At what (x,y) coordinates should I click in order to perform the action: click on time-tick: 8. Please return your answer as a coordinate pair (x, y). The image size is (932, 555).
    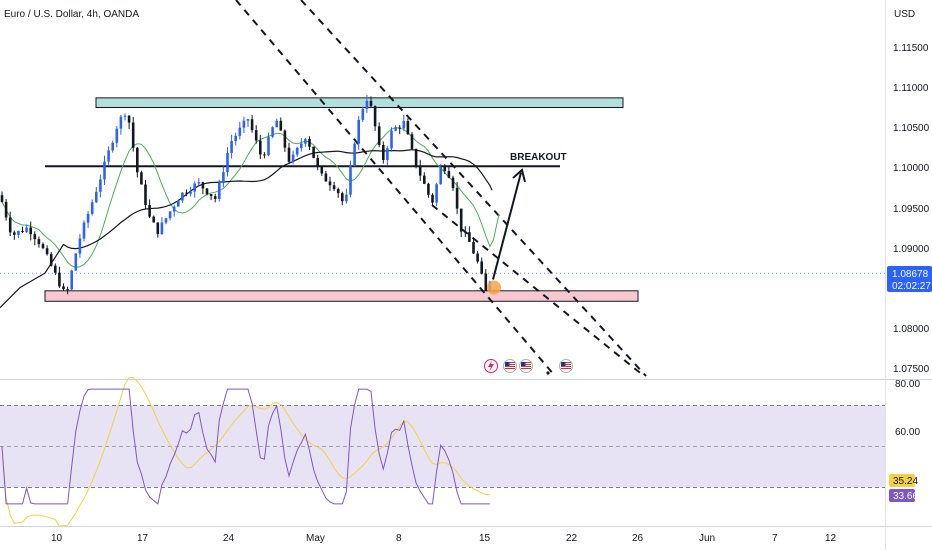
    Looking at the image, I should click on (399, 538).